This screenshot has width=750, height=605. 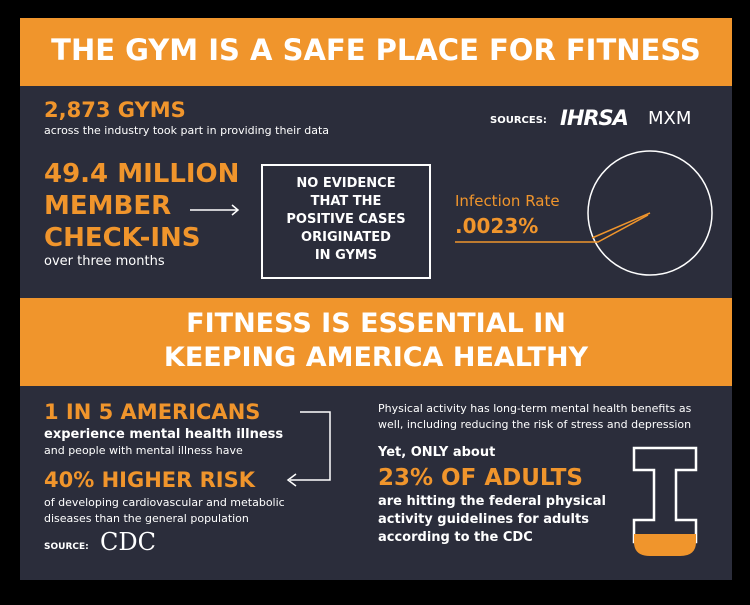 I want to click on box-line: IN GYMS, so click(x=346, y=255).